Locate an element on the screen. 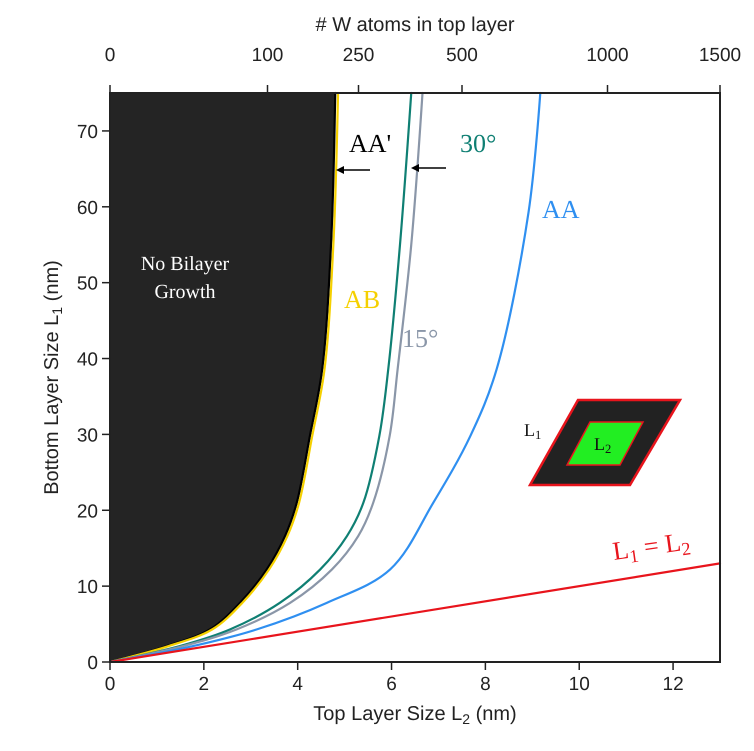 The image size is (754, 751). series-label: AB is located at coordinates (362, 299).